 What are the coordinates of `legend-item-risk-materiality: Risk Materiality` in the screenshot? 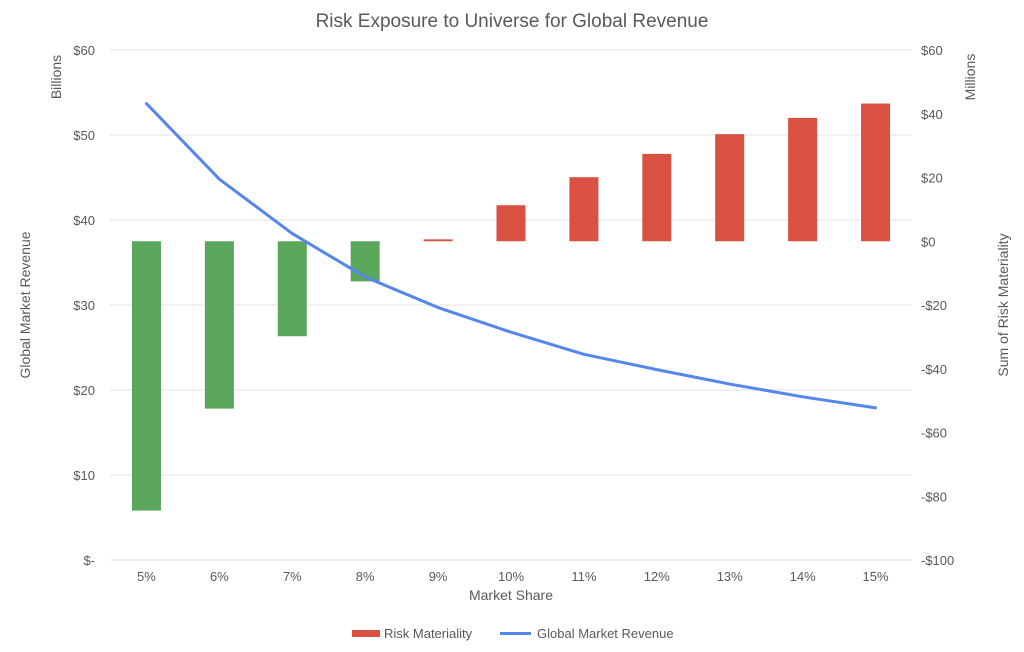 It's located at (412, 633).